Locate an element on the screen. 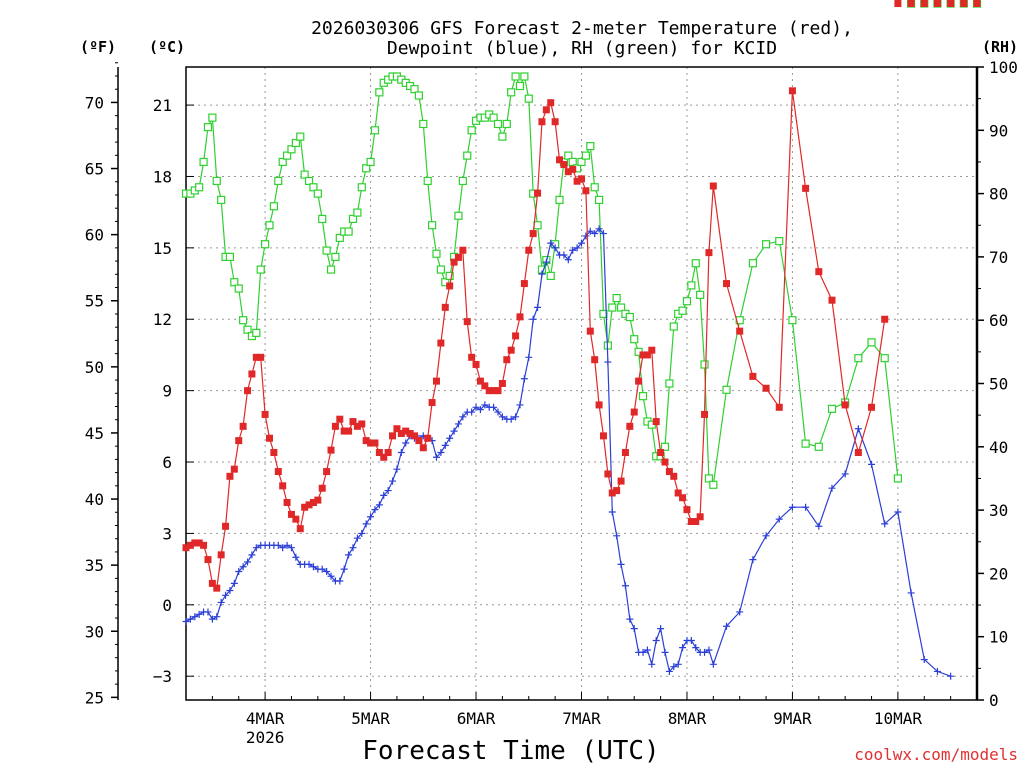 This screenshot has height=768, width=1024. 2-meter-temperature-point-86 is located at coordinates (564, 165).